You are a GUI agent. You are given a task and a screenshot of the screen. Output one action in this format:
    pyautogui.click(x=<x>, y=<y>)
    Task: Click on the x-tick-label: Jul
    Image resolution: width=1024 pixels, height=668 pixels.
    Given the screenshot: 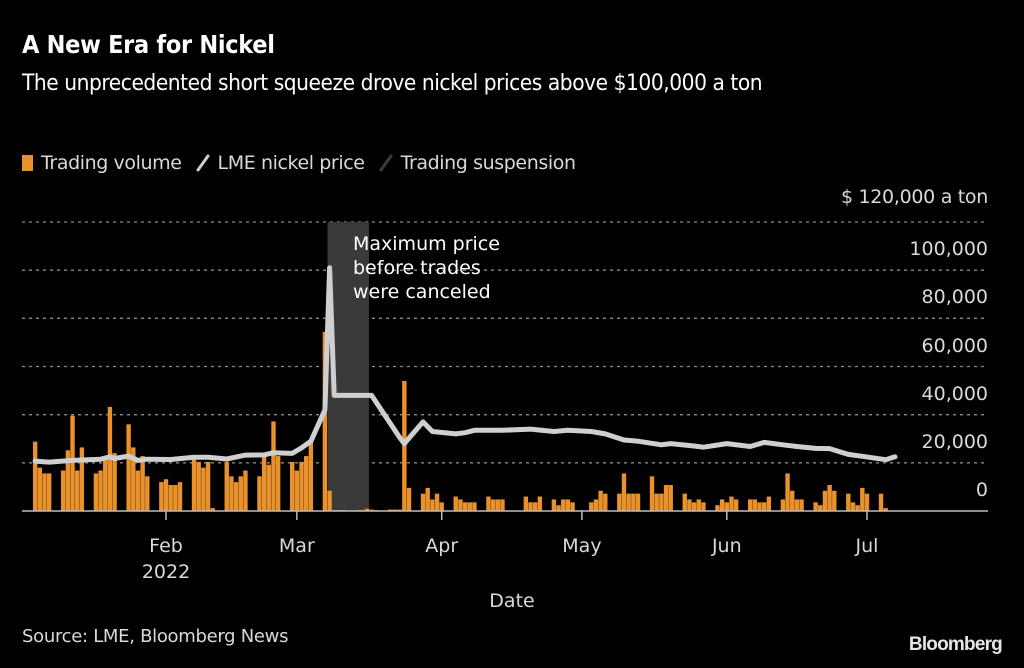 What is the action you would take?
    pyautogui.click(x=867, y=546)
    